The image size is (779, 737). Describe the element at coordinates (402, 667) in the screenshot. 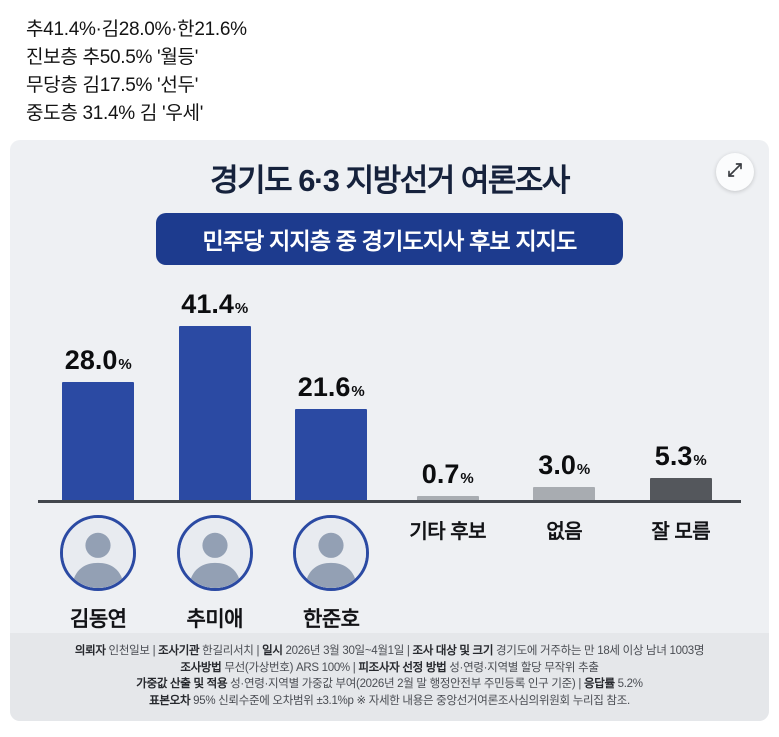

I see `footnote-label: 피조사자 선정 방법` at that location.